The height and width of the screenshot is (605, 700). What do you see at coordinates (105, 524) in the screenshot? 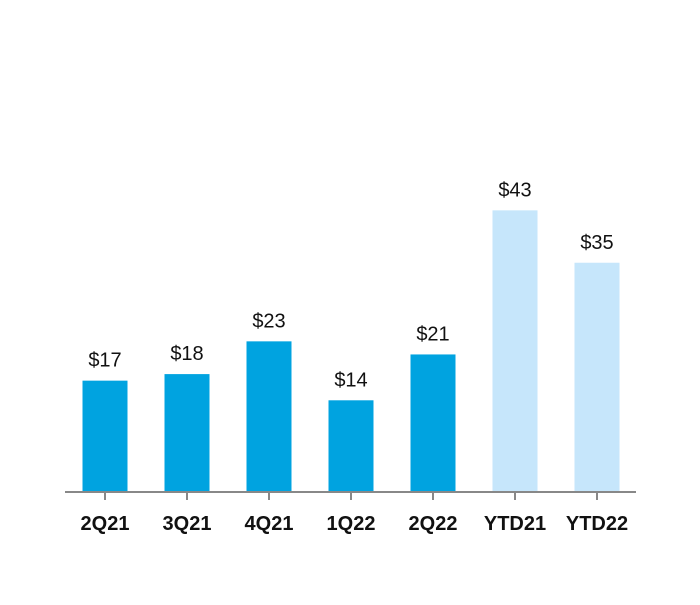
I see `category-label-2q21: 2Q21` at bounding box center [105, 524].